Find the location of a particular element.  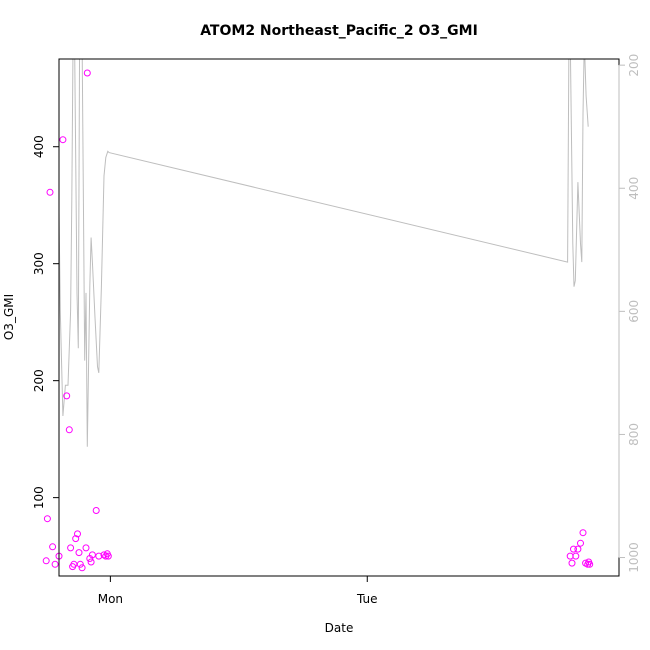

y-tick-label: 100 is located at coordinates (39, 497).